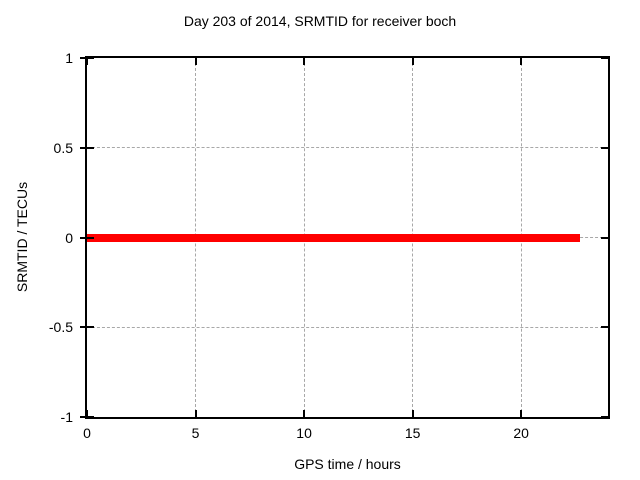 The image size is (640, 480). Describe the element at coordinates (63, 147) in the screenshot. I see `y-tick-label: 0.5` at that location.